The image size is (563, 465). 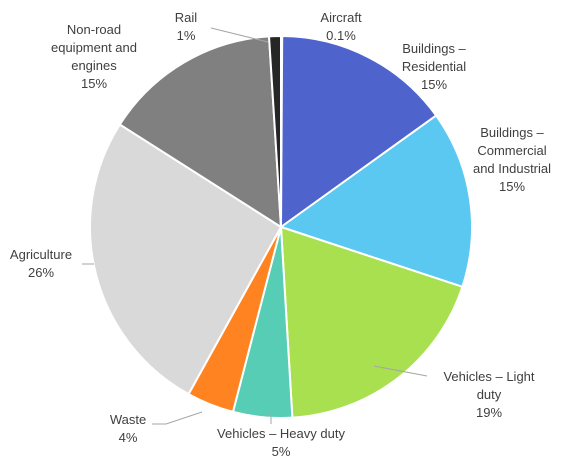 I want to click on slice-label-1-line-0: Buildings –, so click(x=434, y=48).